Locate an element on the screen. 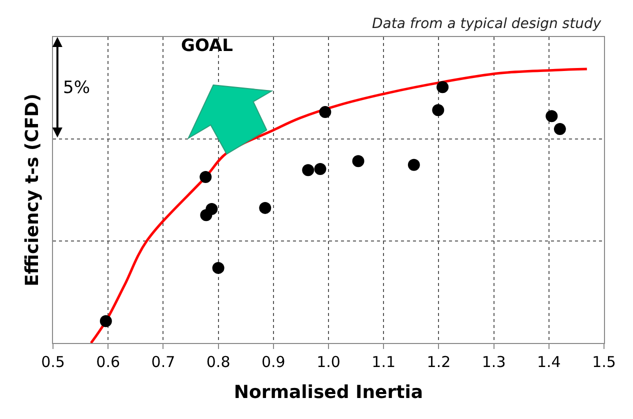 The width and height of the screenshot is (633, 419). x-tick-label: 0.8 is located at coordinates (218, 362).